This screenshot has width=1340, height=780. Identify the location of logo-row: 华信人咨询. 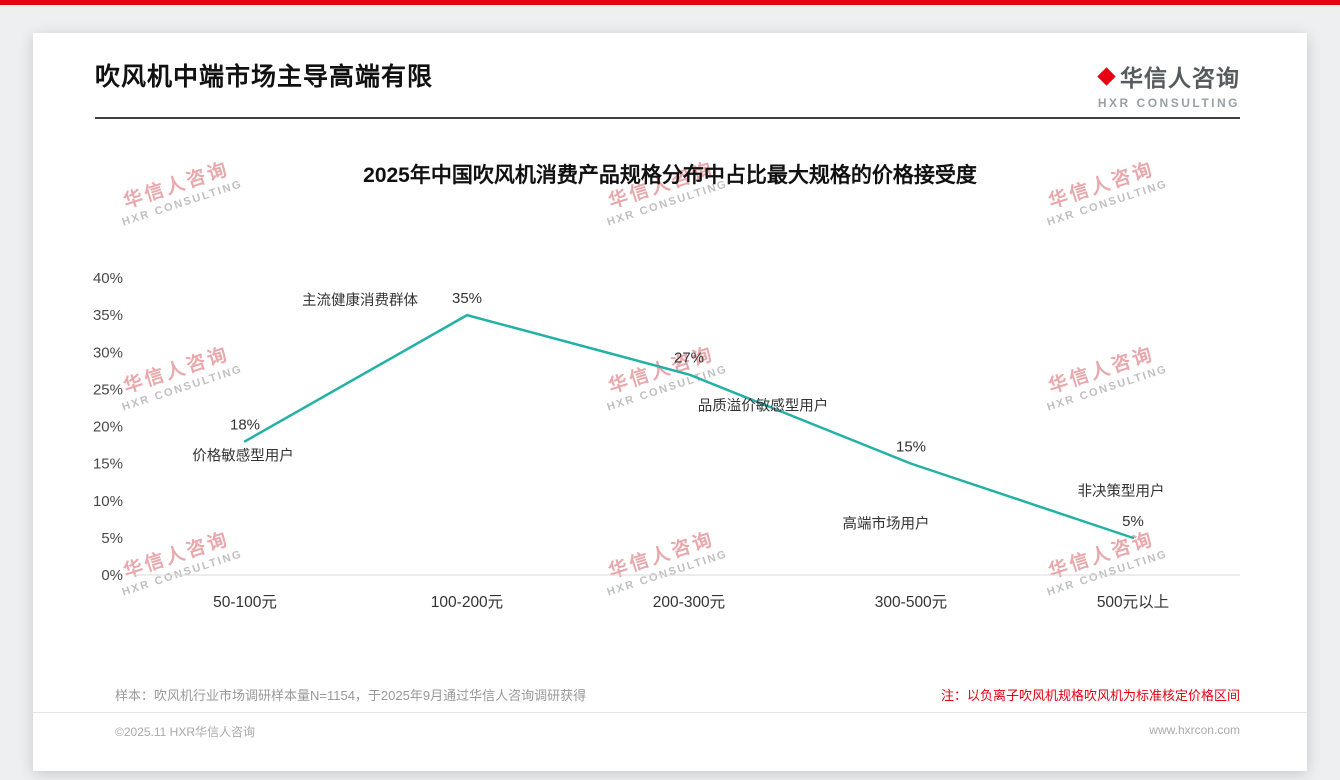
(1168, 76).